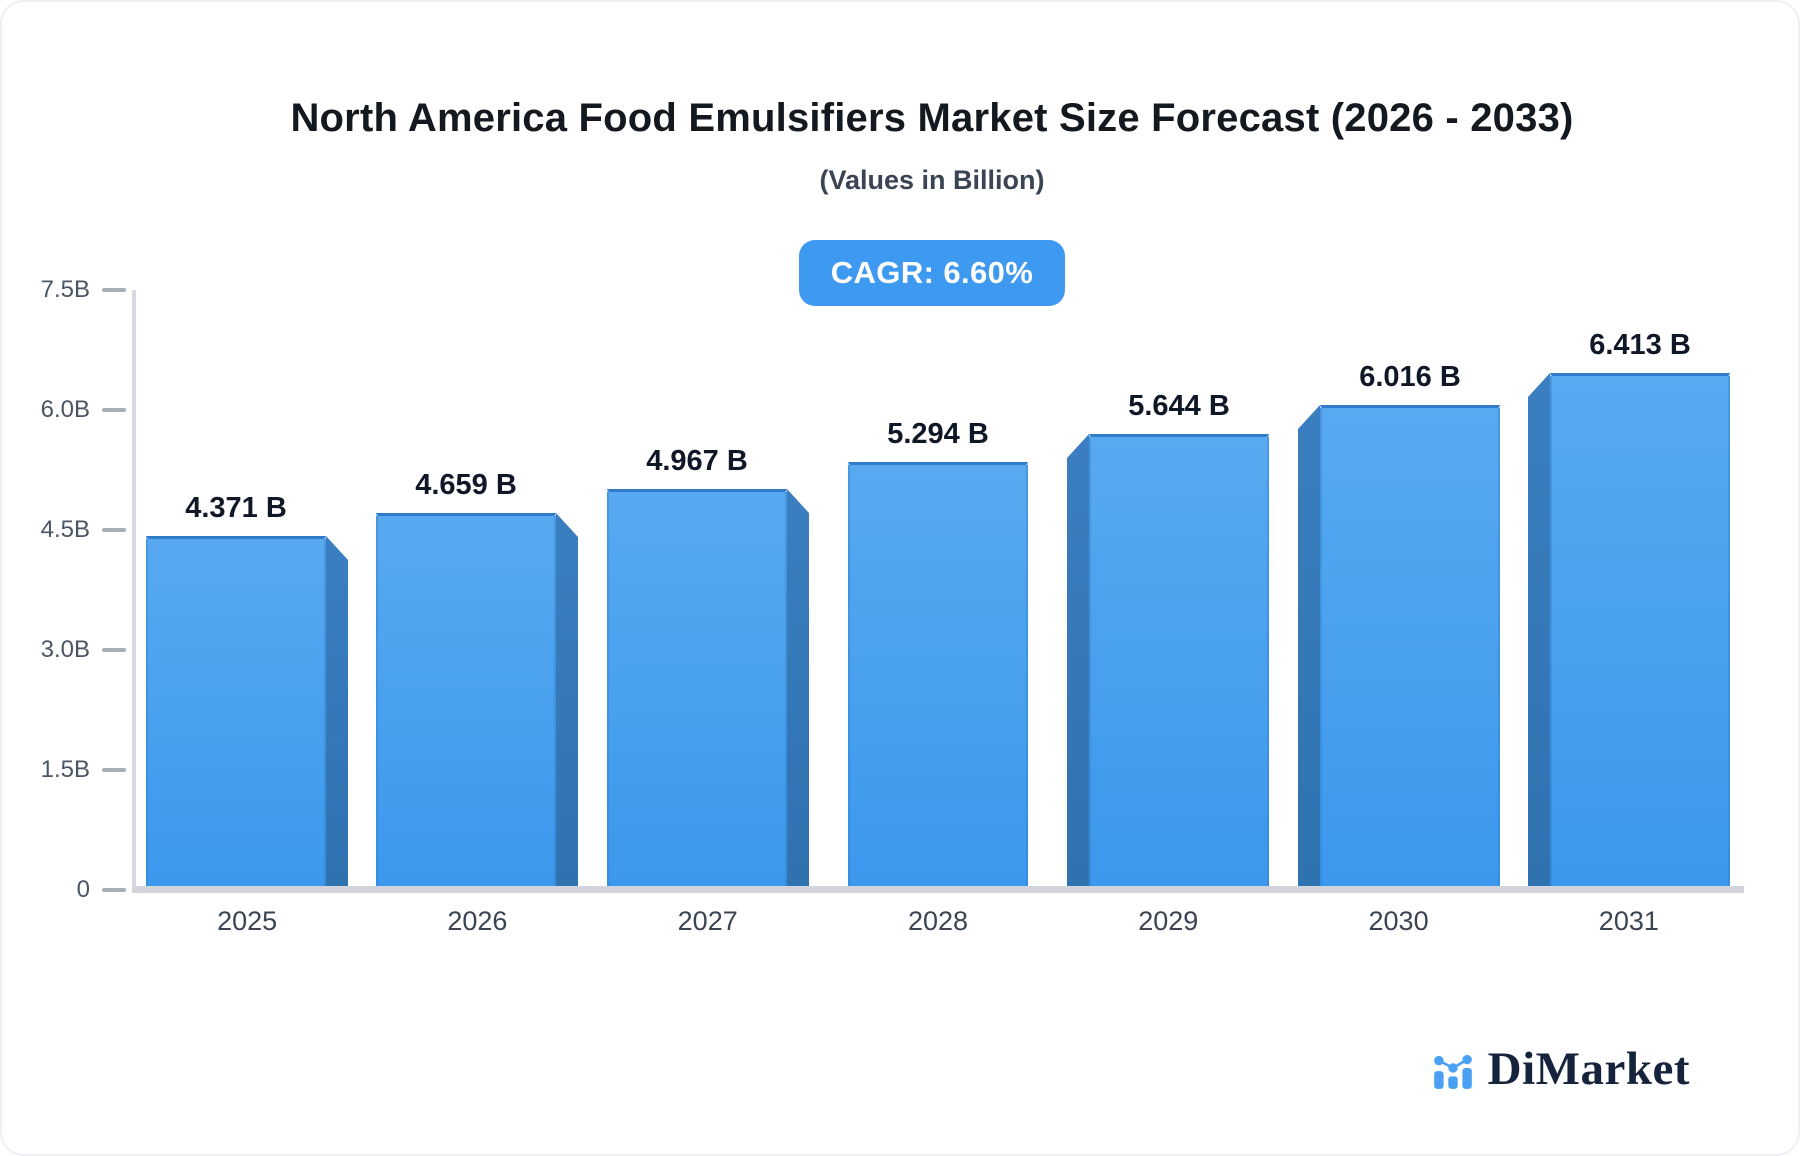 This screenshot has height=1156, width=1800. Describe the element at coordinates (65, 409) in the screenshot. I see `y-tick-label: 6.0B` at that location.